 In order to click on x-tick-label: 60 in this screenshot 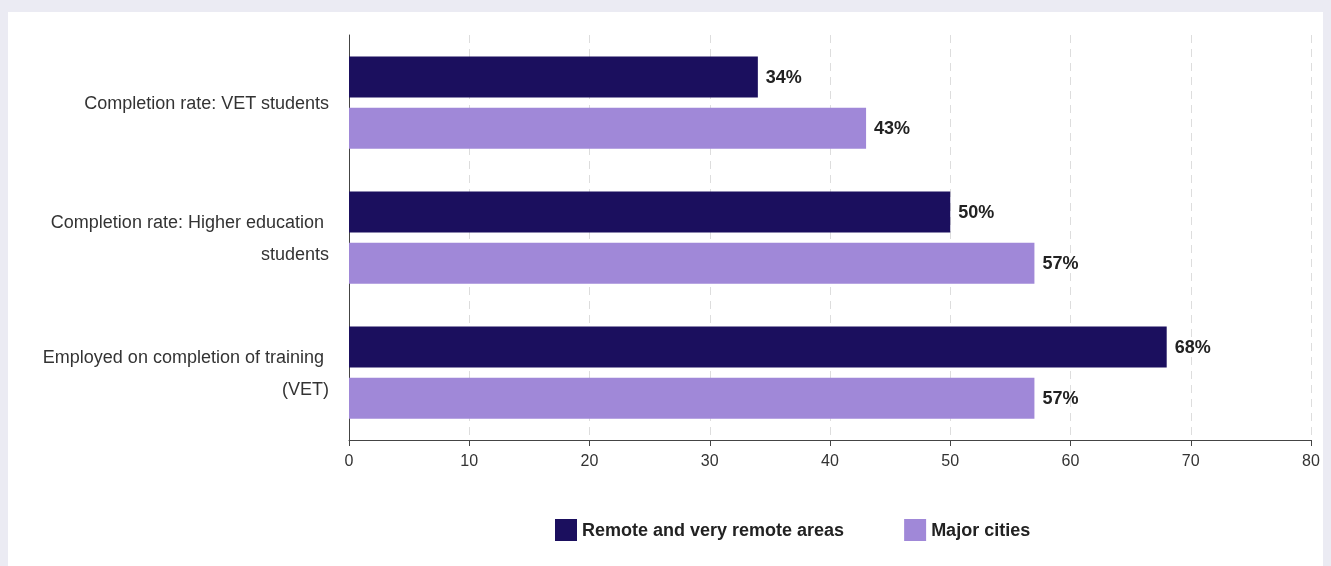, I will do `click(1070, 460)`.